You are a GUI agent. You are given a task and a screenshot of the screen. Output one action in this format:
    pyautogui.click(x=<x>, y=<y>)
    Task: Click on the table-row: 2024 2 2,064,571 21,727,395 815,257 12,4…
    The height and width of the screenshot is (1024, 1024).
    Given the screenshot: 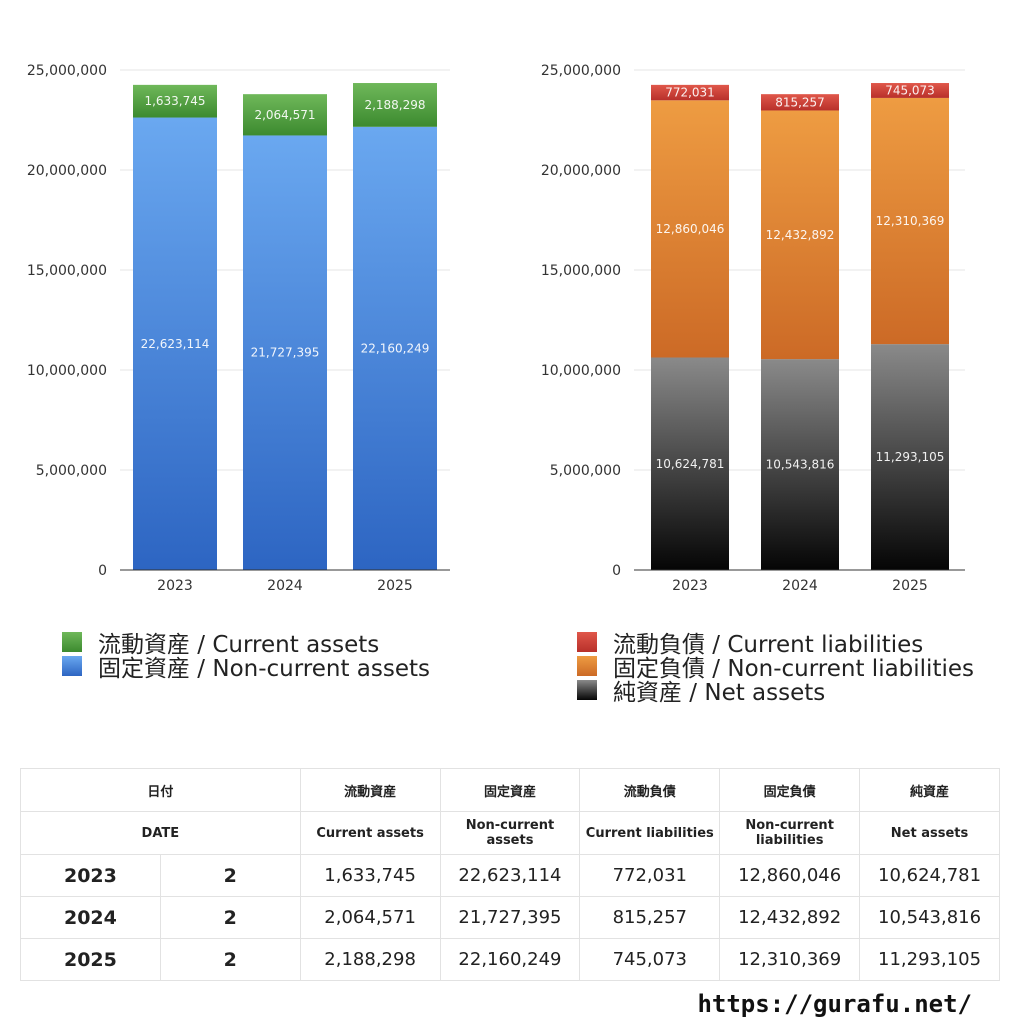 What is the action you would take?
    pyautogui.click(x=510, y=917)
    